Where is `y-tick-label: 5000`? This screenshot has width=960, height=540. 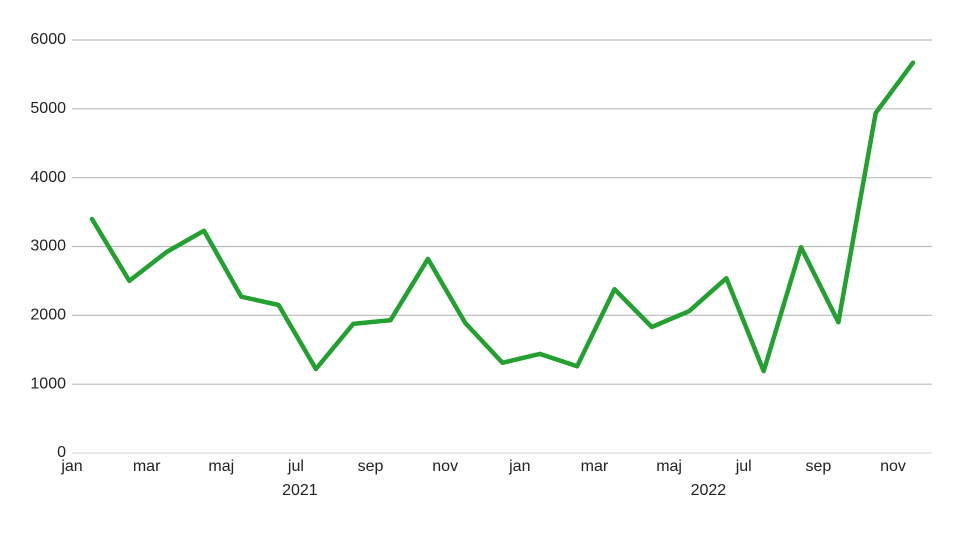
y-tick-label: 5000 is located at coordinates (48, 108).